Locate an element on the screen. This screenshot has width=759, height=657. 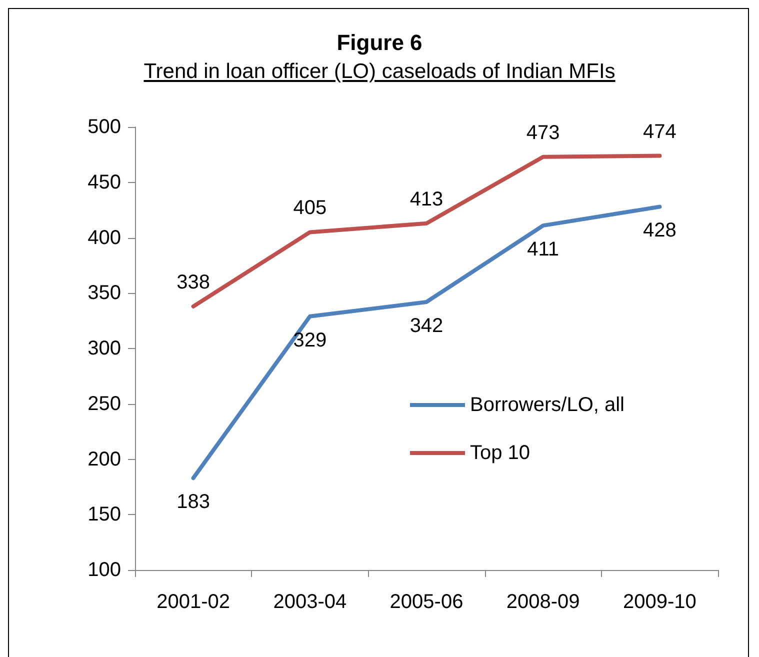
data-label: 183 is located at coordinates (193, 502).